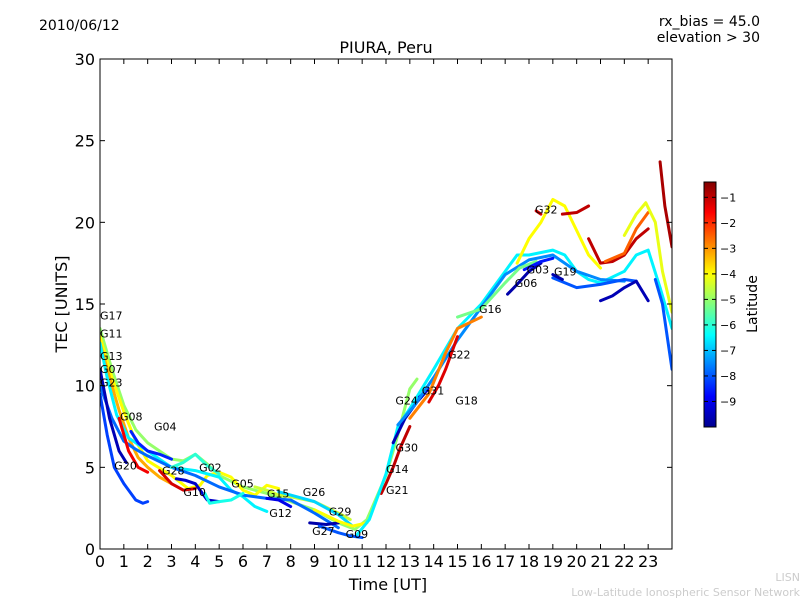 This screenshot has width=800, height=600. I want to click on satellite-label: G10, so click(194, 492).